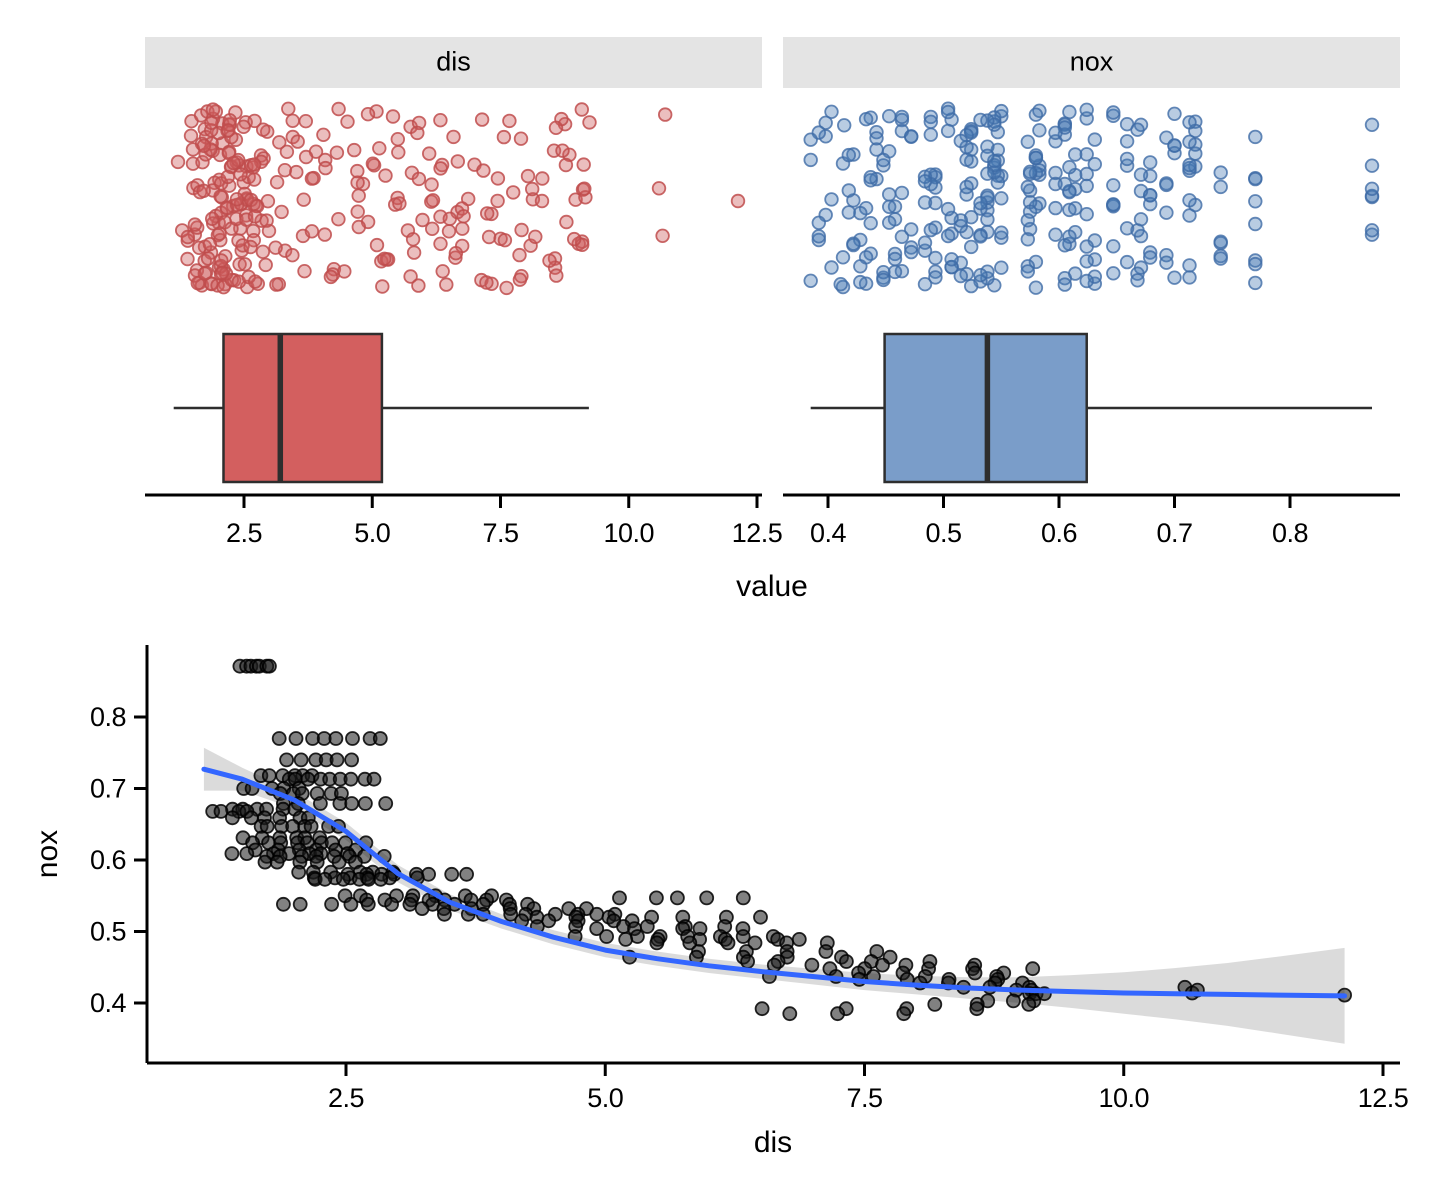 The image size is (1440, 1200). What do you see at coordinates (828, 533) in the screenshot?
I see `x-tick-label-nox: 0.4` at bounding box center [828, 533].